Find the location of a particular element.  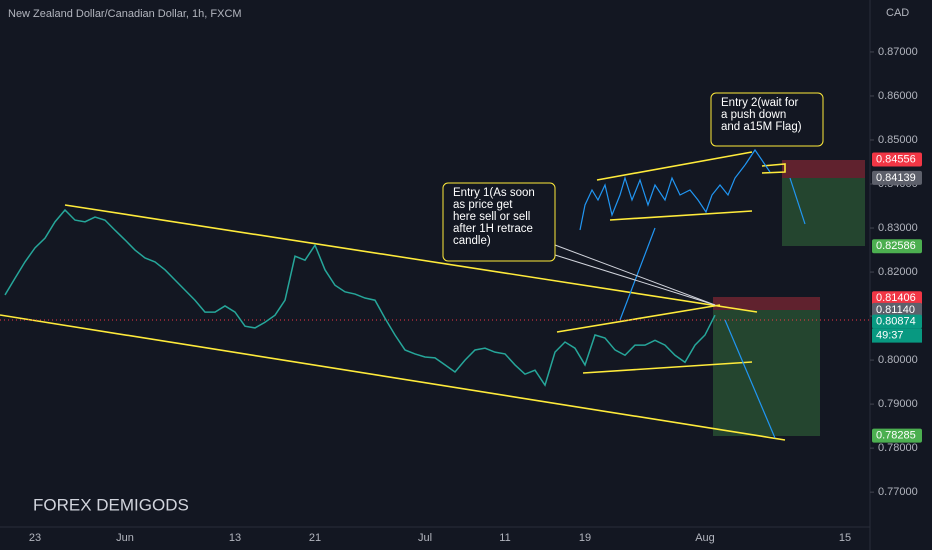

trade-boxes is located at coordinates (789, 298).